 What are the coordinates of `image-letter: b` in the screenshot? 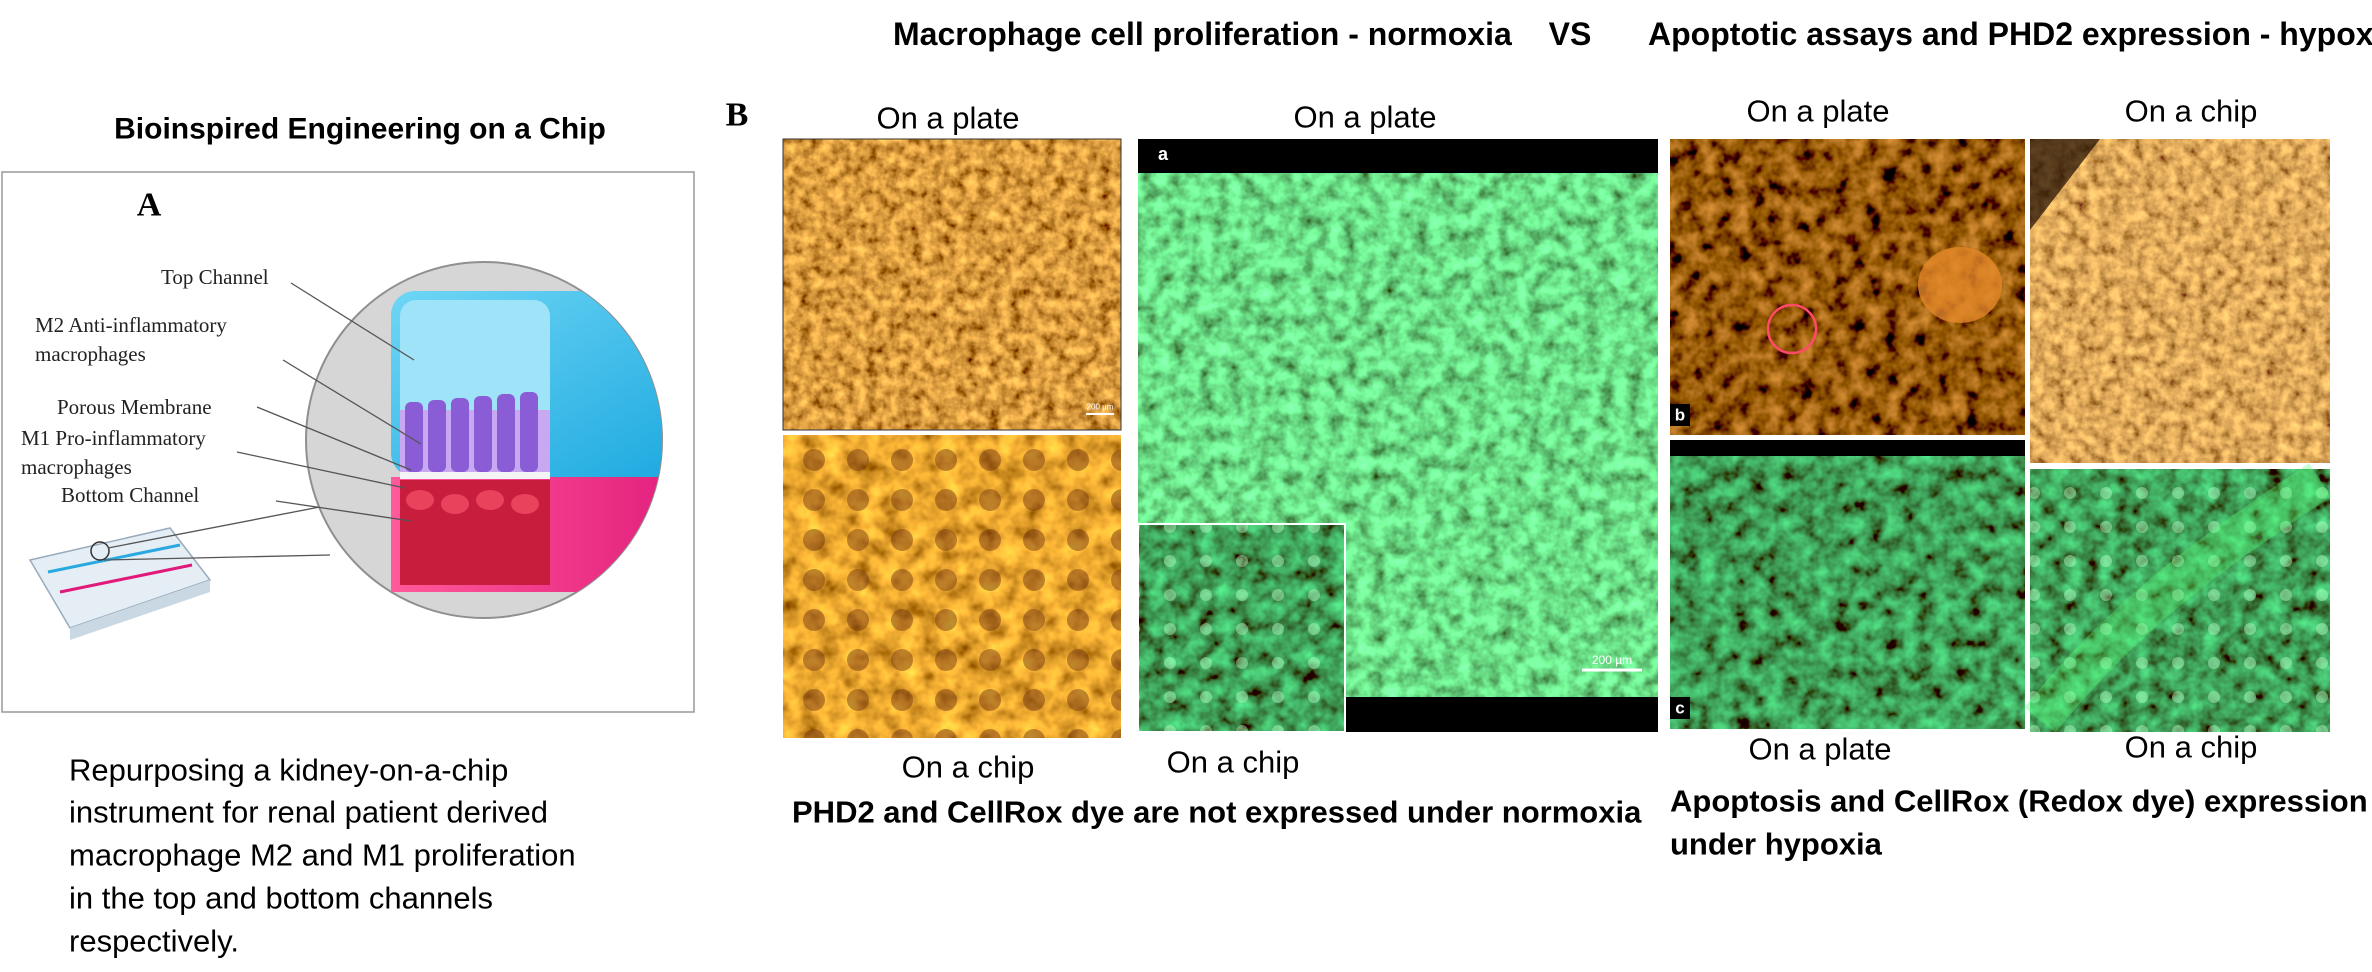 It's located at (1680, 415).